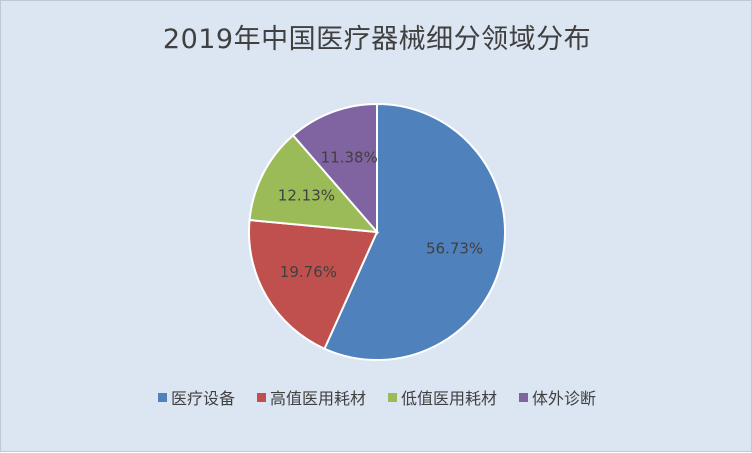 The image size is (752, 453). I want to click on legend: 医疗设备 高值医用耗材 低值医用耗材 体外诊断, so click(376, 397).